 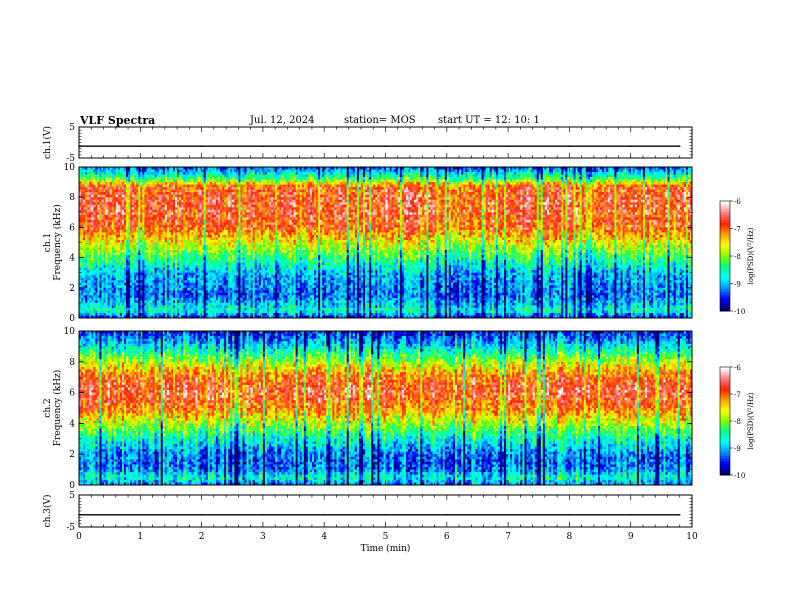 What do you see at coordinates (489, 120) in the screenshot?
I see `start-time-label: start UT = 12: 10: 1` at bounding box center [489, 120].